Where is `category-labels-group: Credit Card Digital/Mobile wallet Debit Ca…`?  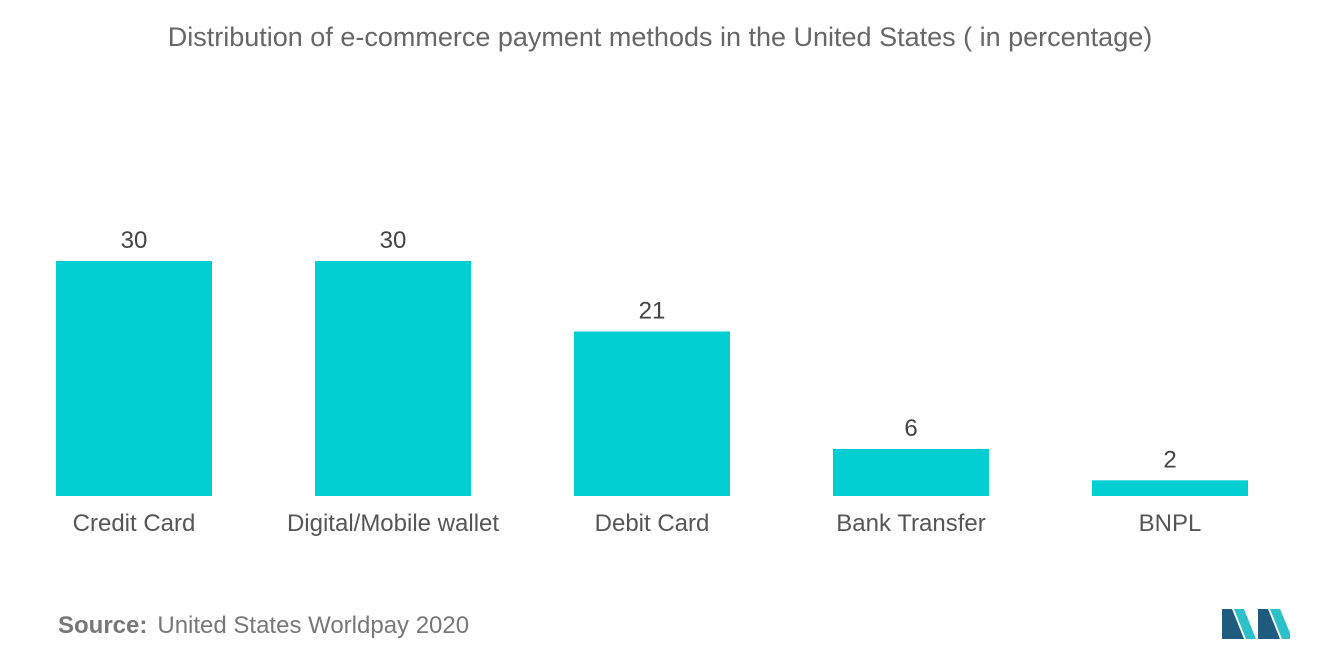 category-labels-group: Credit Card Digital/Mobile wallet Debit Ca… is located at coordinates (637, 523).